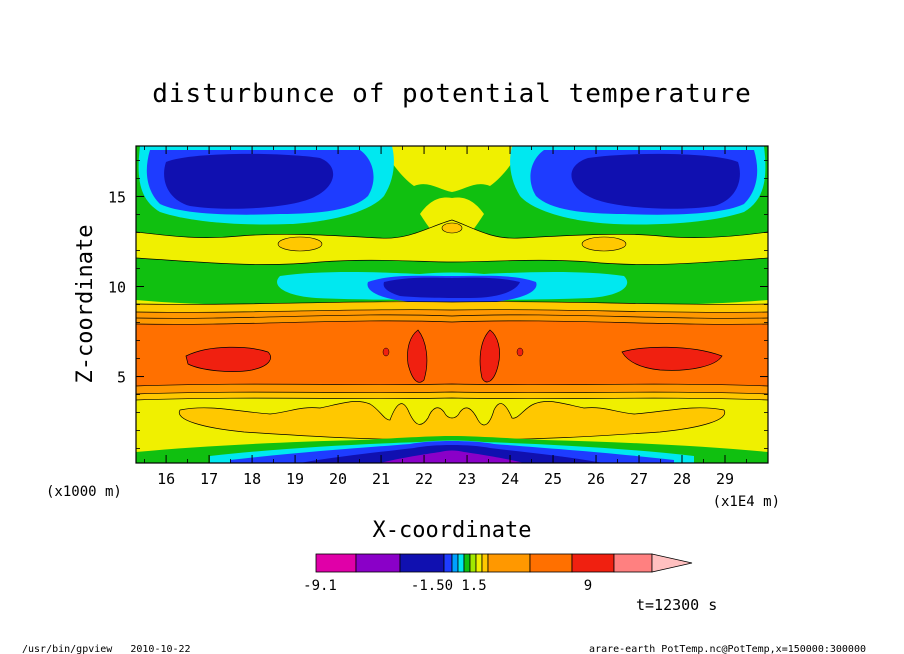  What do you see at coordinates (106, 649) in the screenshot?
I see `footer-left: /usr/bin/gpview 2010-10-22` at bounding box center [106, 649].